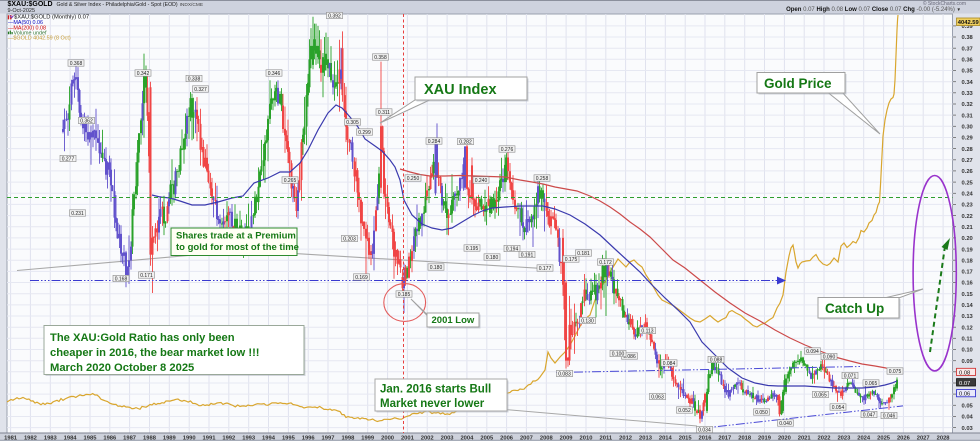 The width and height of the screenshot is (980, 441). I want to click on svg-text: 0.090, so click(829, 357).